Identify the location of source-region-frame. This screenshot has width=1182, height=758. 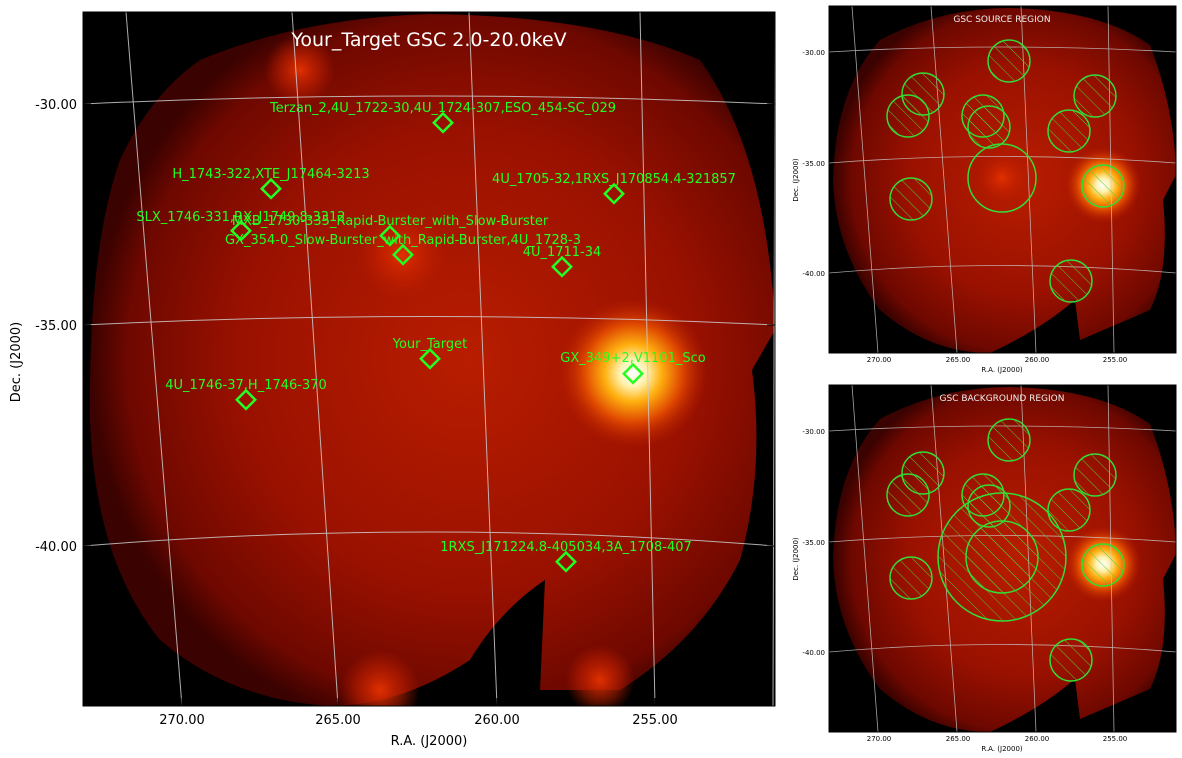
(1002, 179).